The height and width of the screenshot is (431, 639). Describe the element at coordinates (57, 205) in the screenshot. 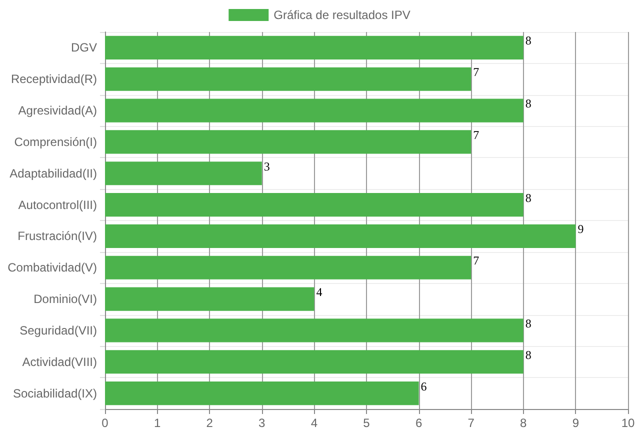

I see `y-tick-label: Autocontrol(III)` at that location.